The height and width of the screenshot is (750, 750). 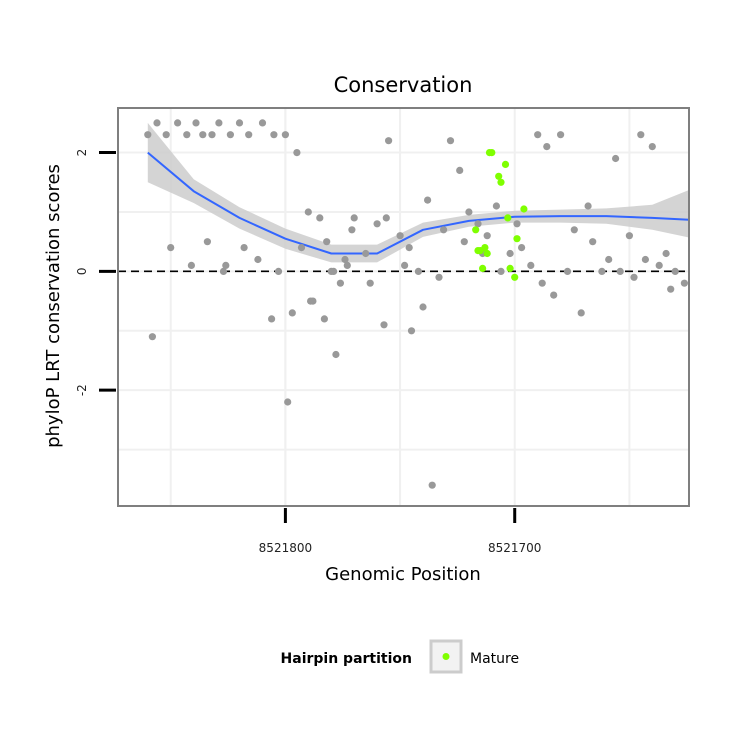 I want to click on confidence-ribbon-layer, so click(x=418, y=192).